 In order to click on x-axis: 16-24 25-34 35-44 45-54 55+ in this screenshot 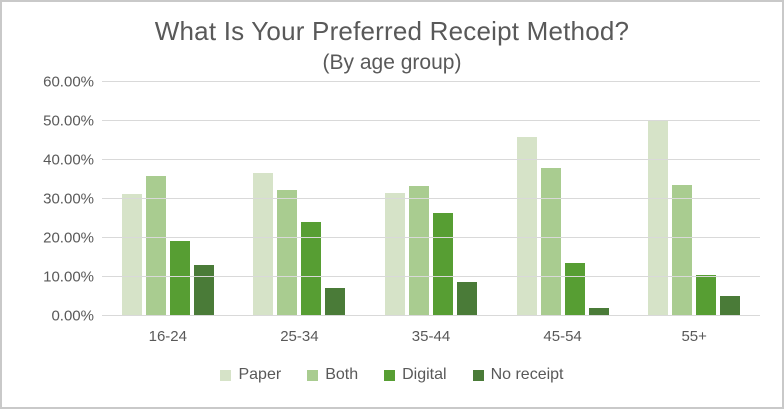, I will do `click(431, 336)`.